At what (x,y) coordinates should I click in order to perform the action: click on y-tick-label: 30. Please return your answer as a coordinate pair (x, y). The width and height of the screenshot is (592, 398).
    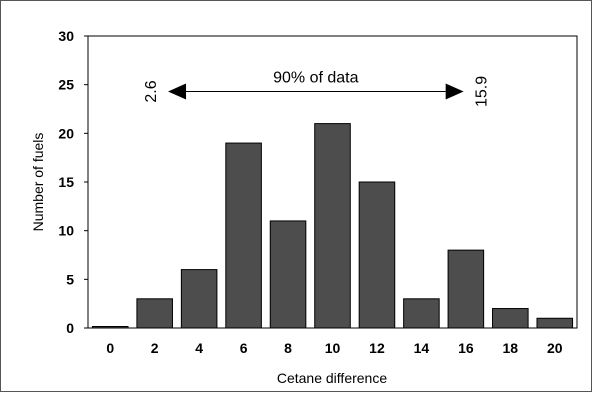
    Looking at the image, I should click on (66, 36).